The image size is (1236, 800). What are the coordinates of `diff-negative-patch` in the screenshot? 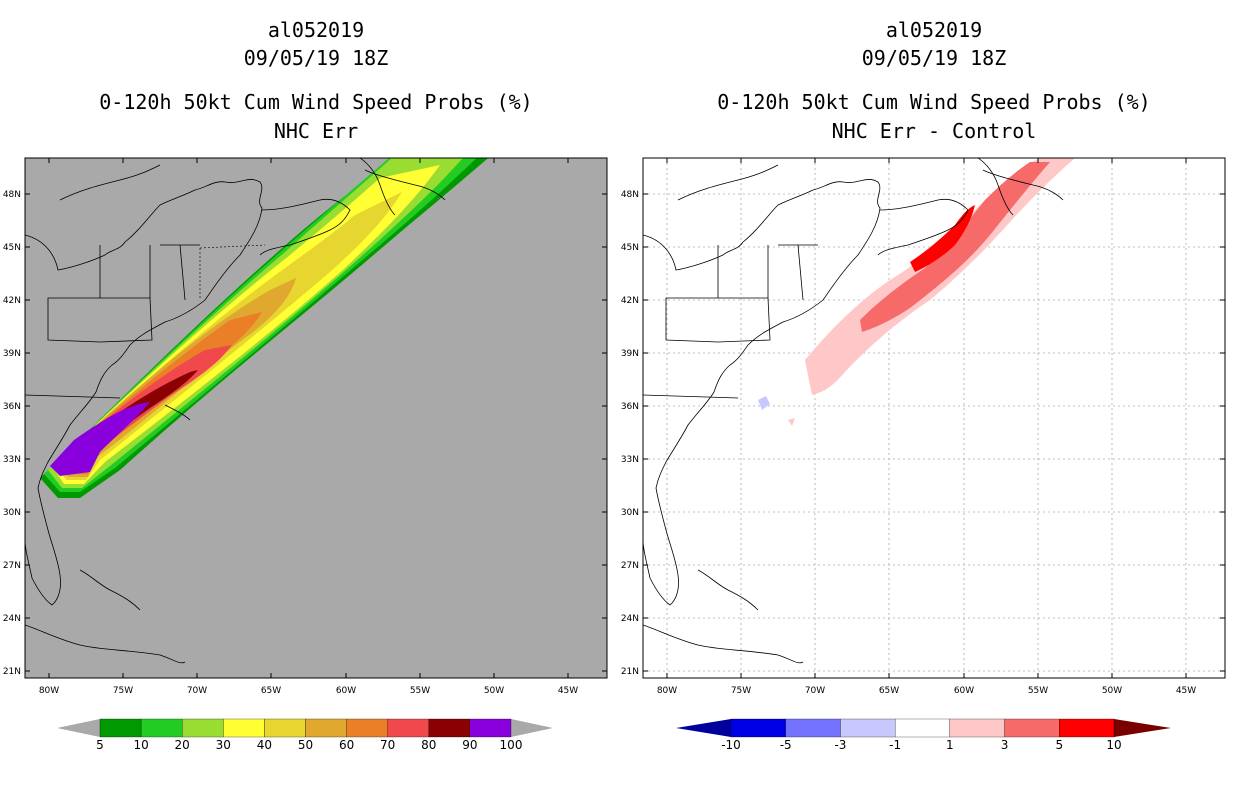 It's located at (764, 403).